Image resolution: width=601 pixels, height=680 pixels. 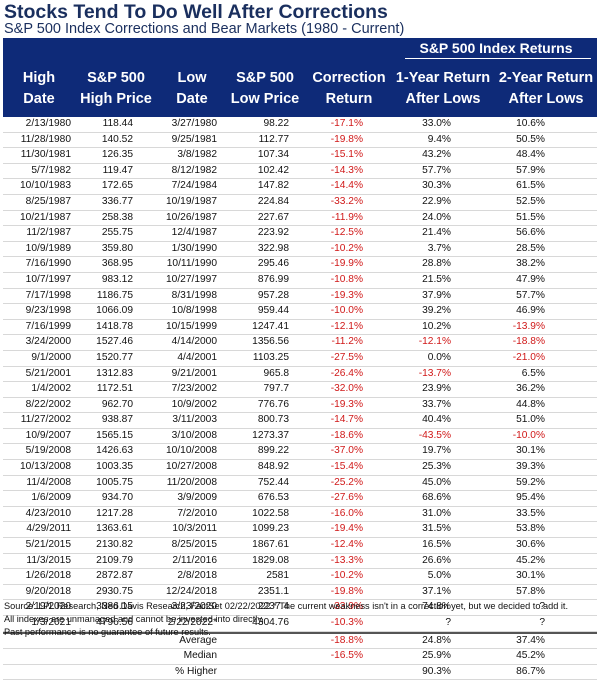 What do you see at coordinates (273, 201) in the screenshot?
I see `cell-low-price: 224.84` at bounding box center [273, 201].